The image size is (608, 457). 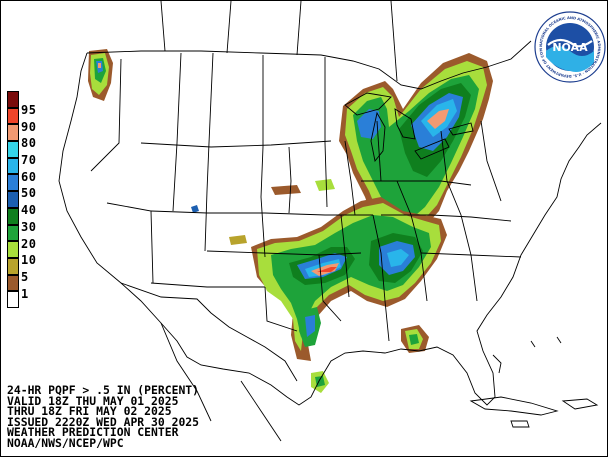 I want to click on legend-entry: 1, so click(x=27, y=287).